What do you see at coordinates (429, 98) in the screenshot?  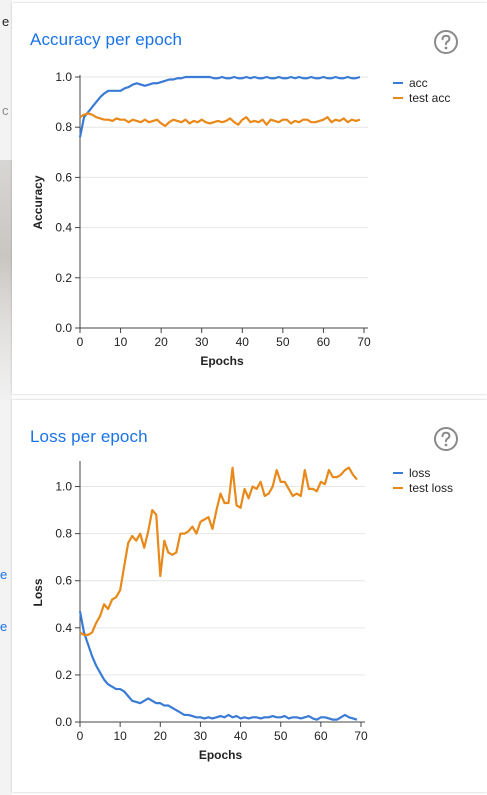 I see `legend-label: test acc` at bounding box center [429, 98].